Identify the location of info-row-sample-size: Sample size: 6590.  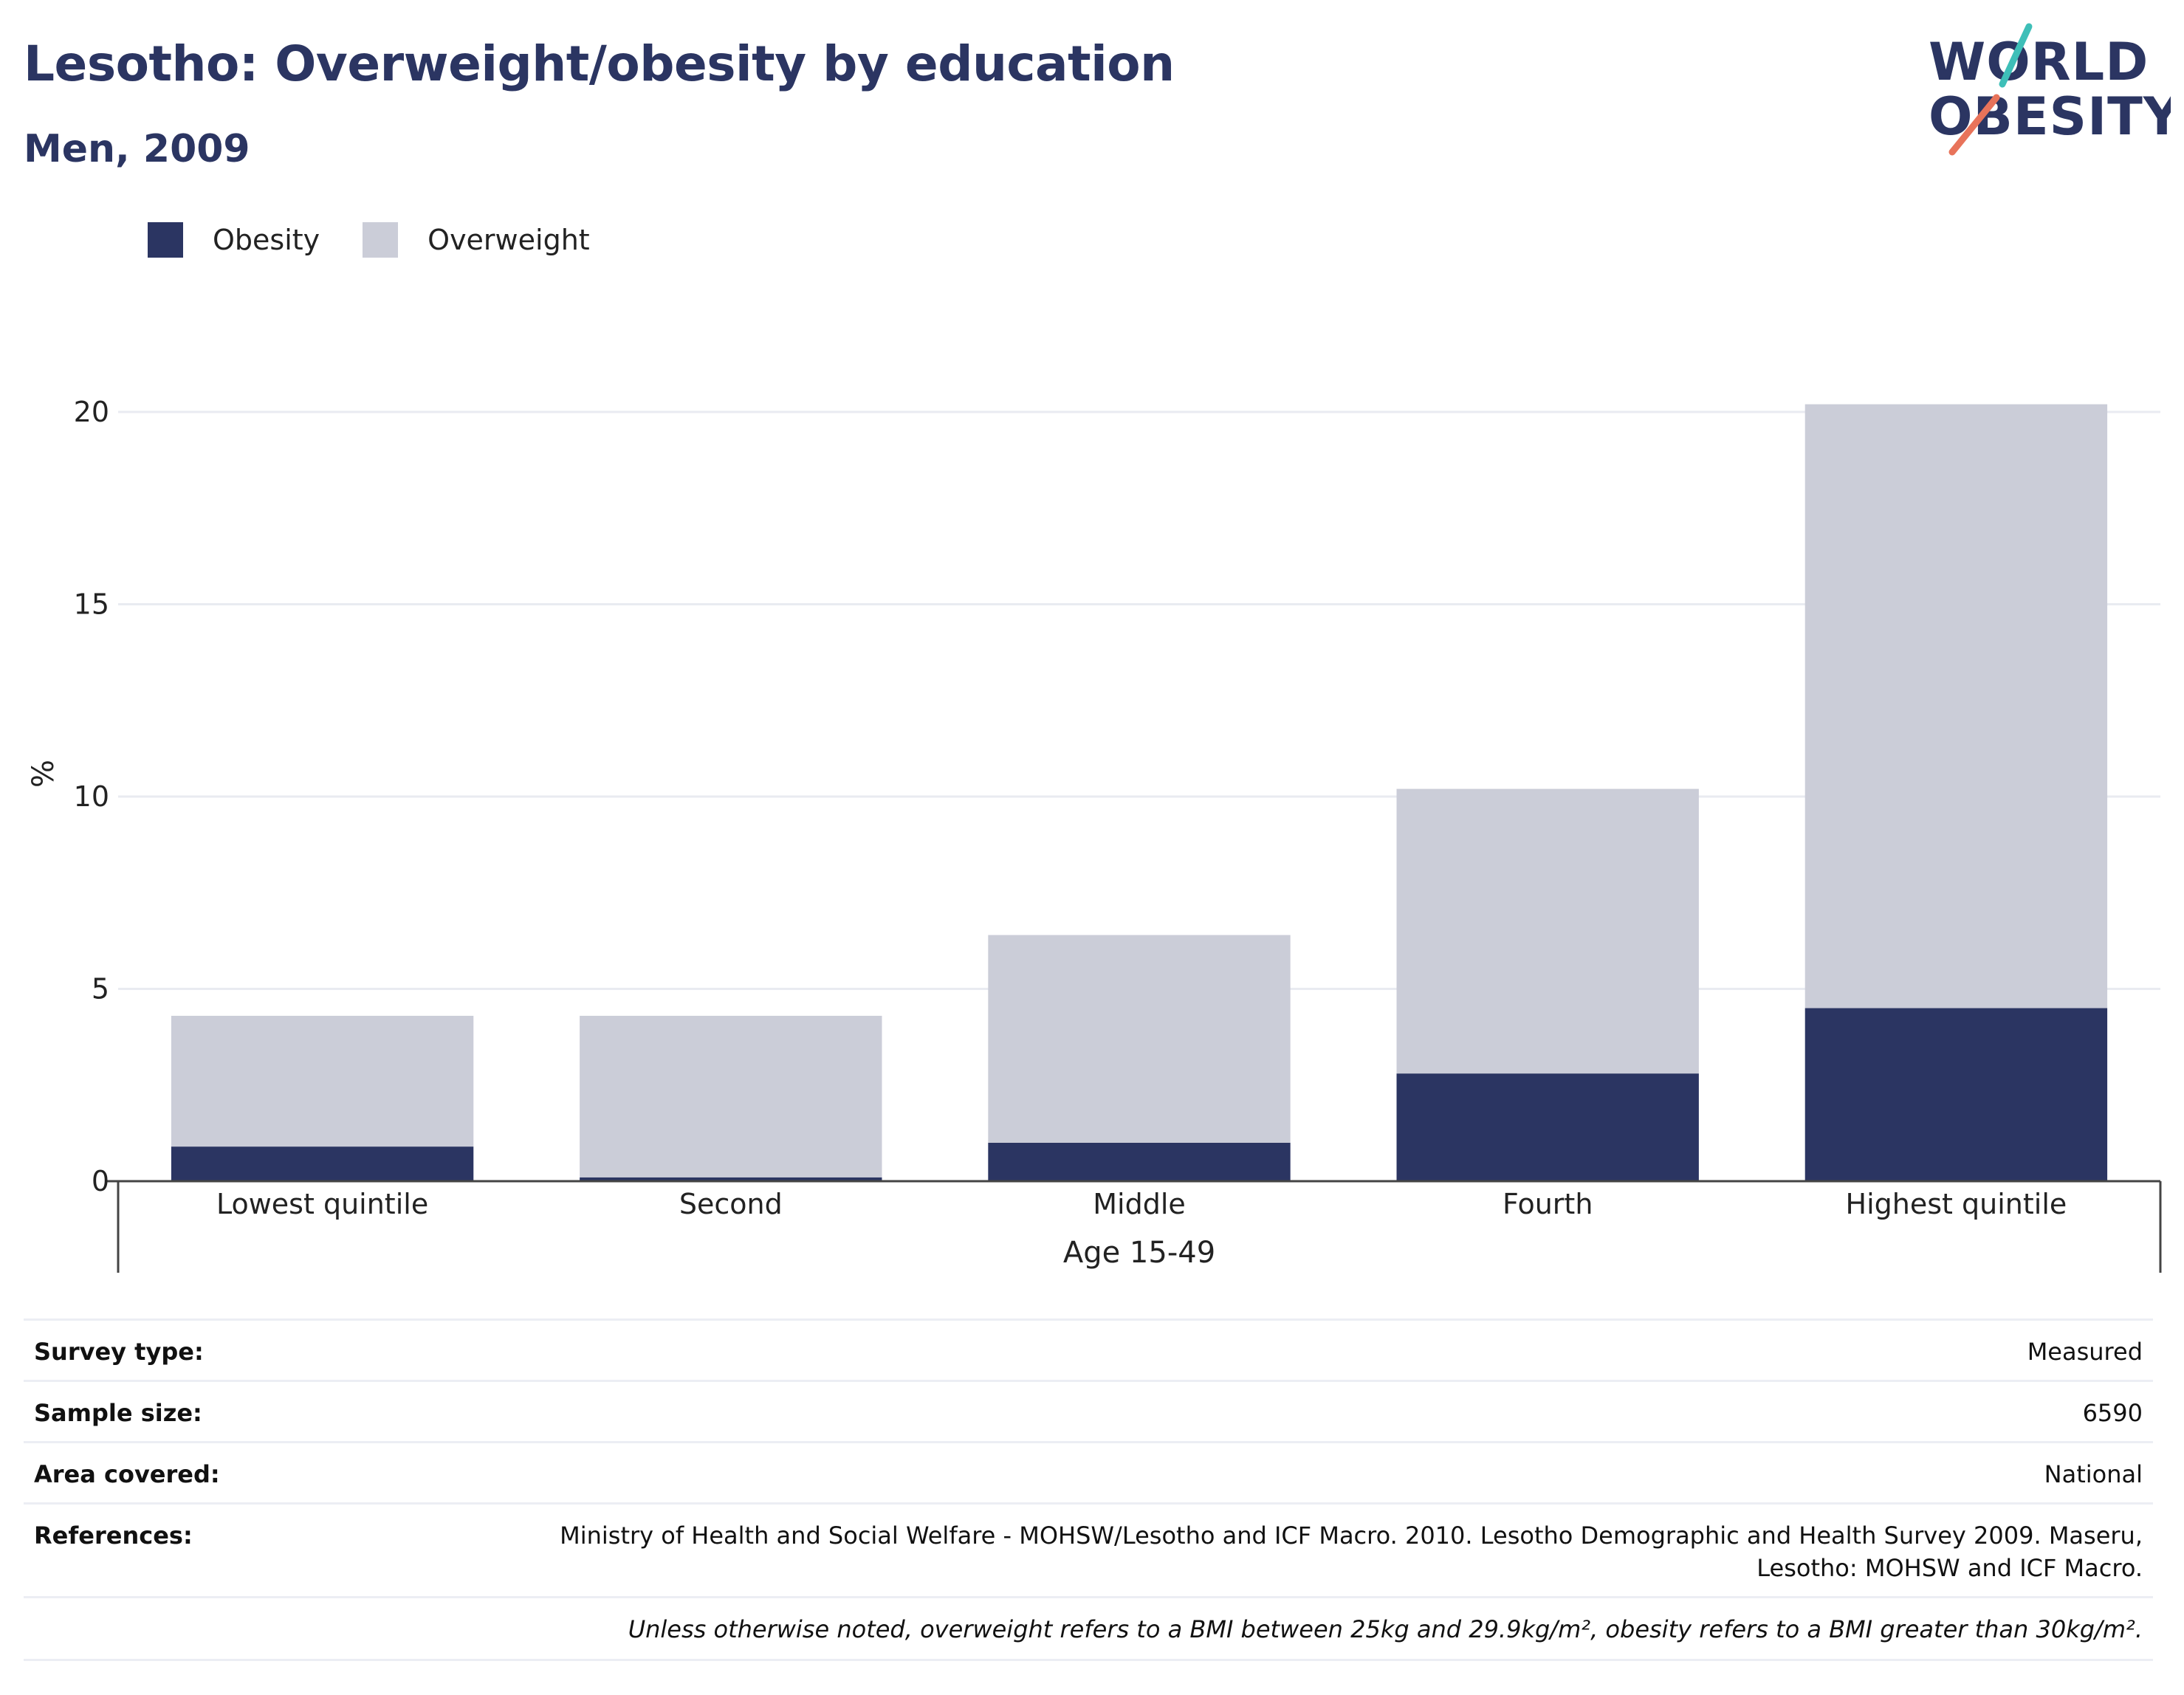
(1089, 1410).